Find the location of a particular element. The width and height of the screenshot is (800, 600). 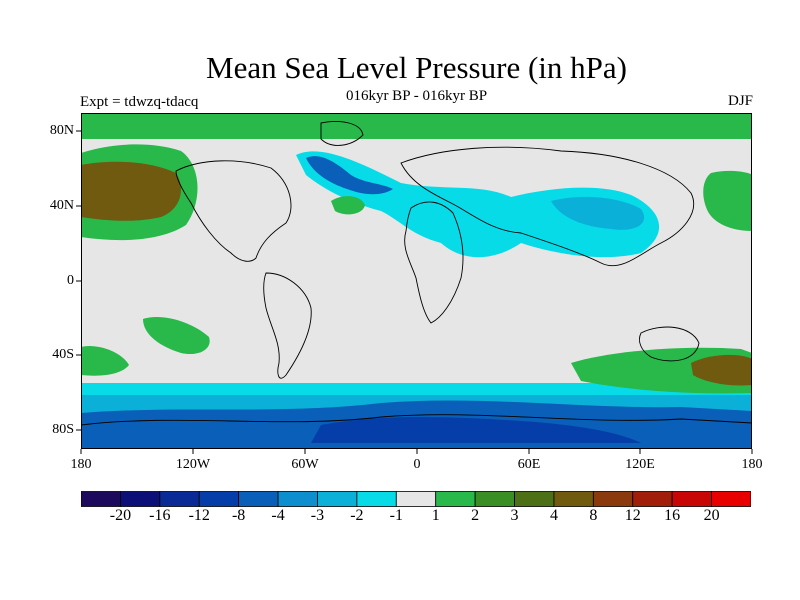

lat-label-0: 0 is located at coordinates (70, 280).